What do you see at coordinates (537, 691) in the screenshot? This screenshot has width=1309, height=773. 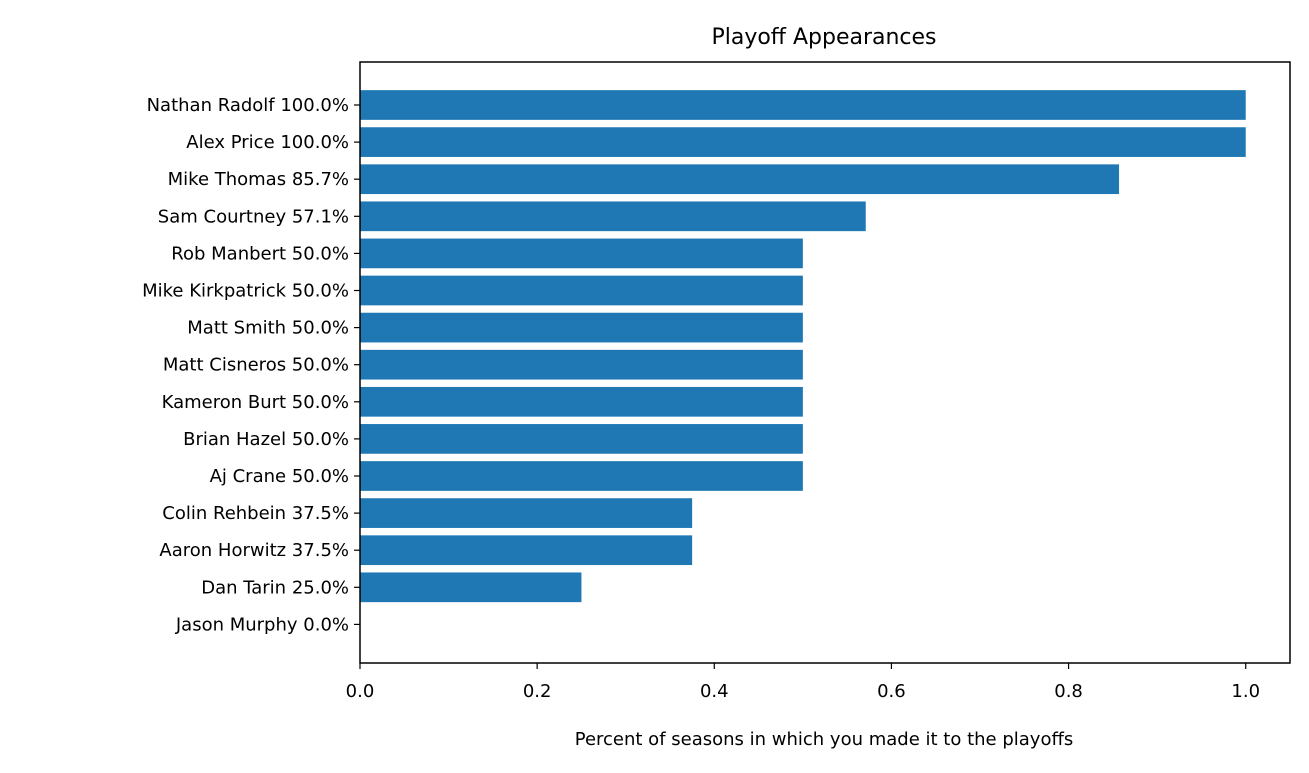 I see `x-tick-label: 0.2` at bounding box center [537, 691].